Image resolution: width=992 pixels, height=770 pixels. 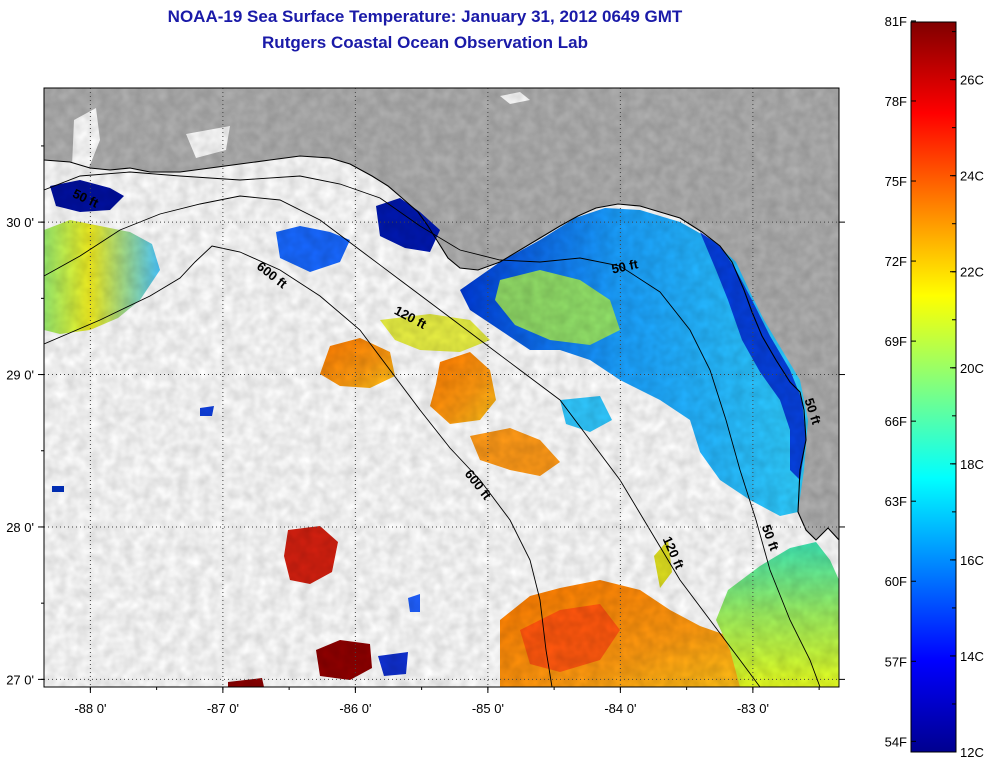 What do you see at coordinates (972, 368) in the screenshot?
I see `colorbar-c-label: 20C` at bounding box center [972, 368].